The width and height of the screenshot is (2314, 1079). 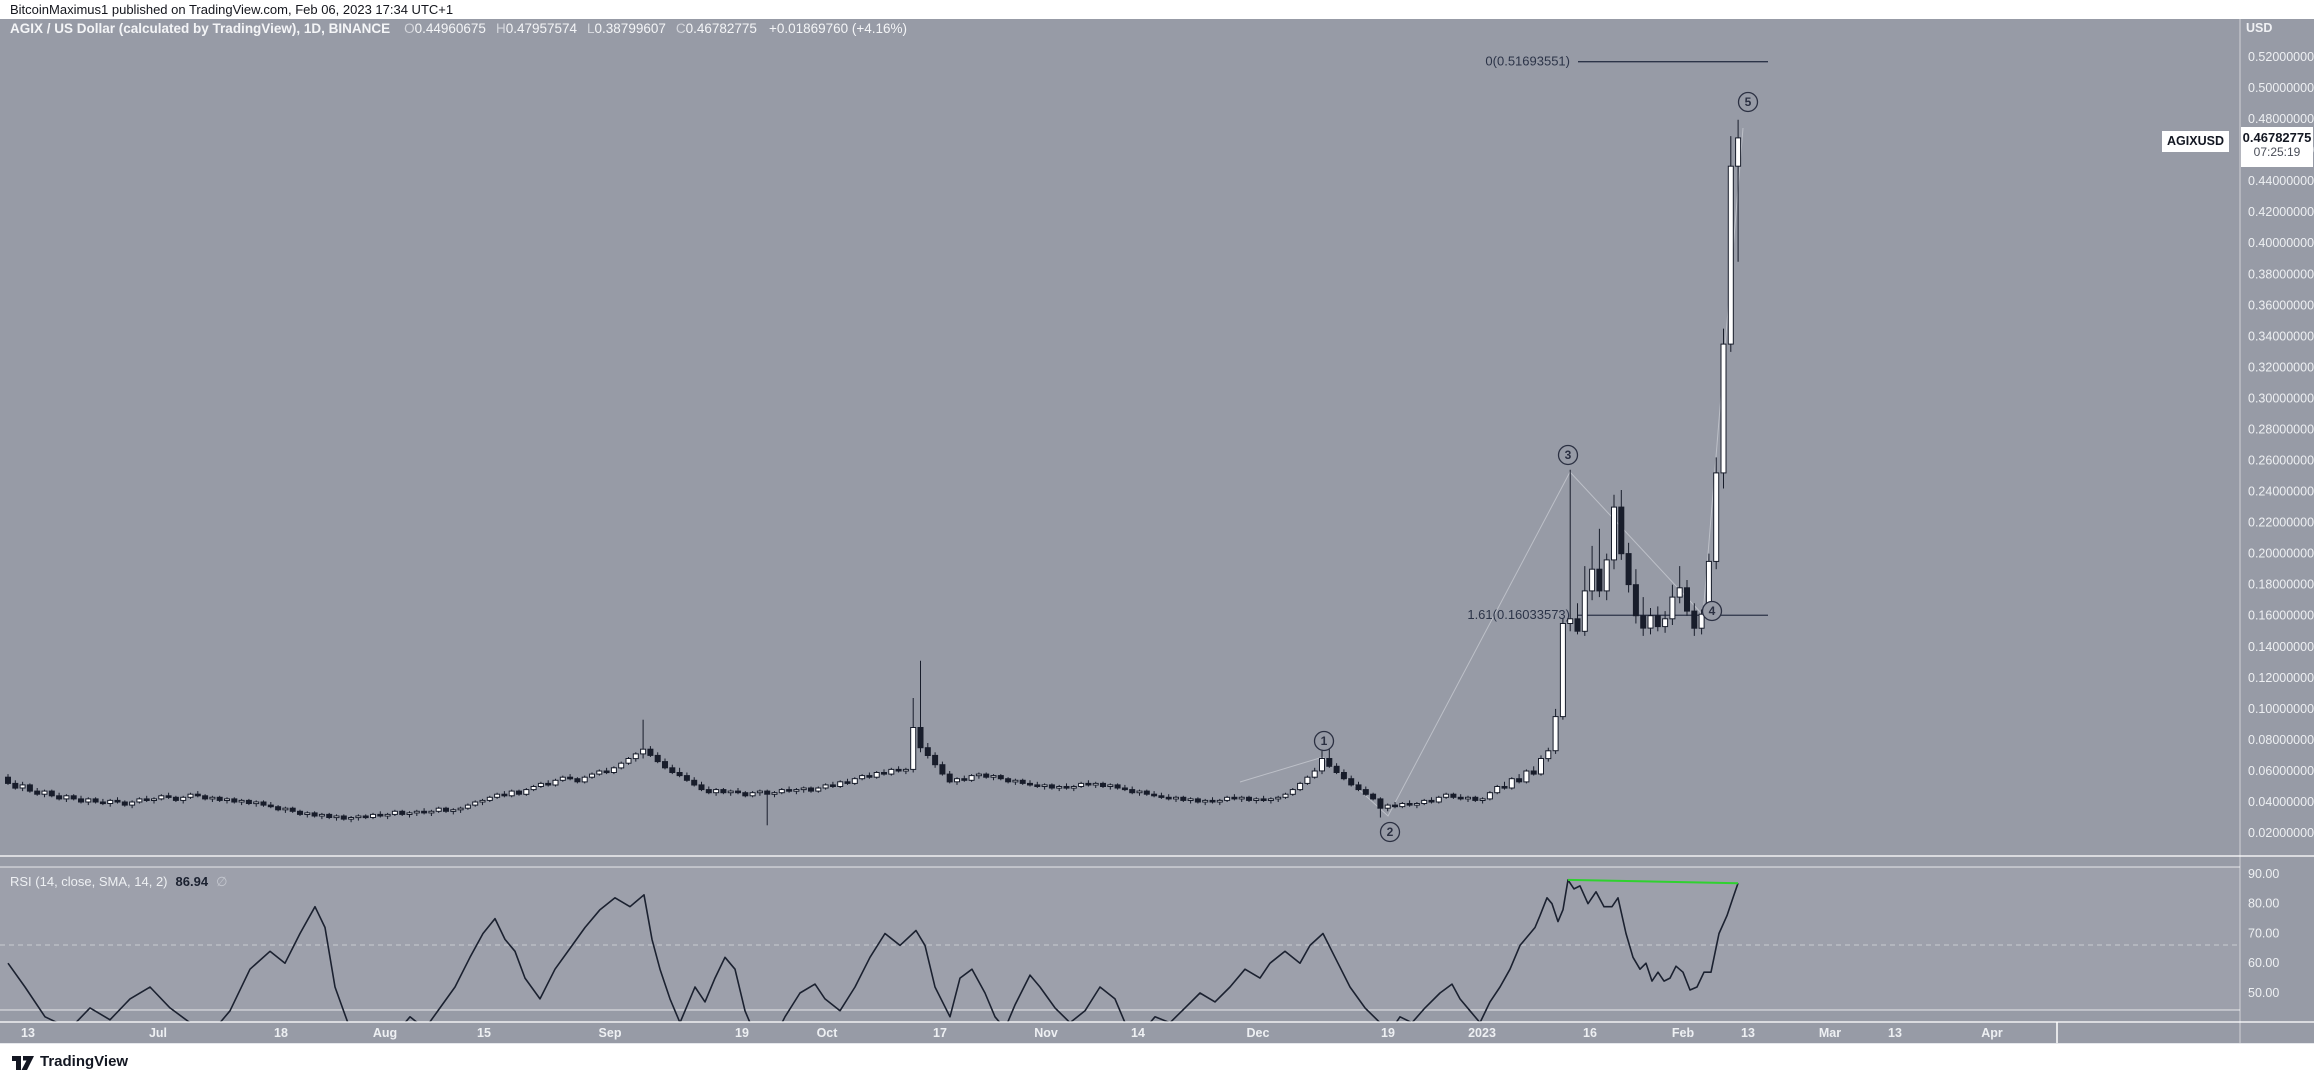 What do you see at coordinates (445, 28) in the screenshot?
I see `ohlc-open: O0.44960675` at bounding box center [445, 28].